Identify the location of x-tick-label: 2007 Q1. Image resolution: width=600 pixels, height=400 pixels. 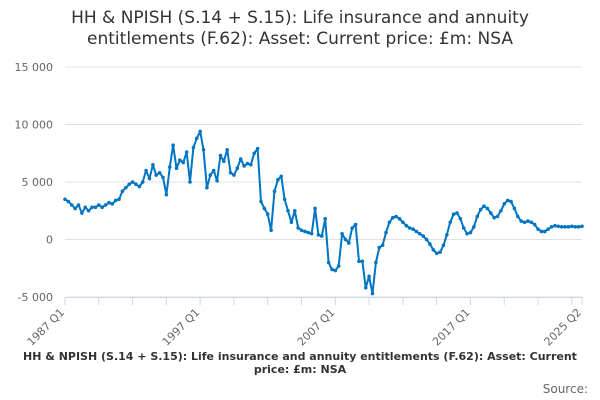
(316, 327).